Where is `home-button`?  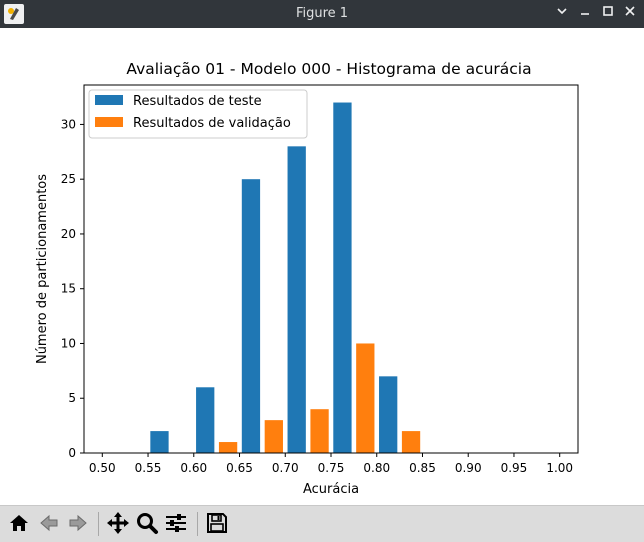 home-button is located at coordinates (19, 523).